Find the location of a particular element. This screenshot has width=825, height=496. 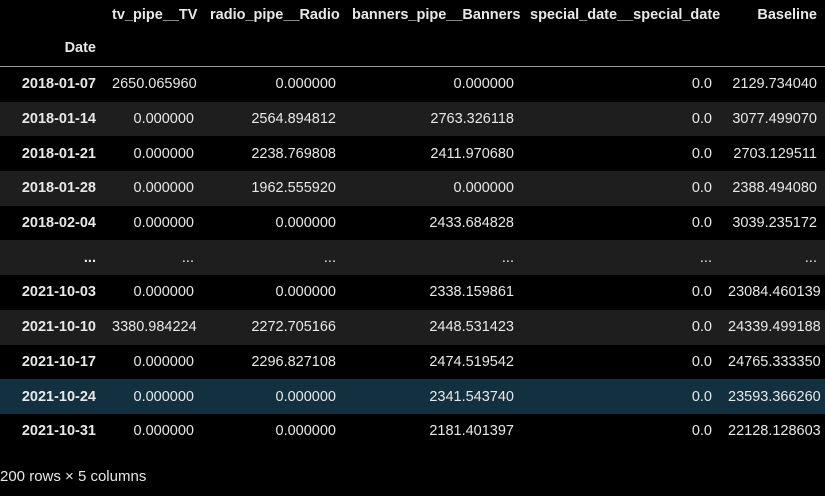

table-cell: 2238.769808 is located at coordinates (293, 153).